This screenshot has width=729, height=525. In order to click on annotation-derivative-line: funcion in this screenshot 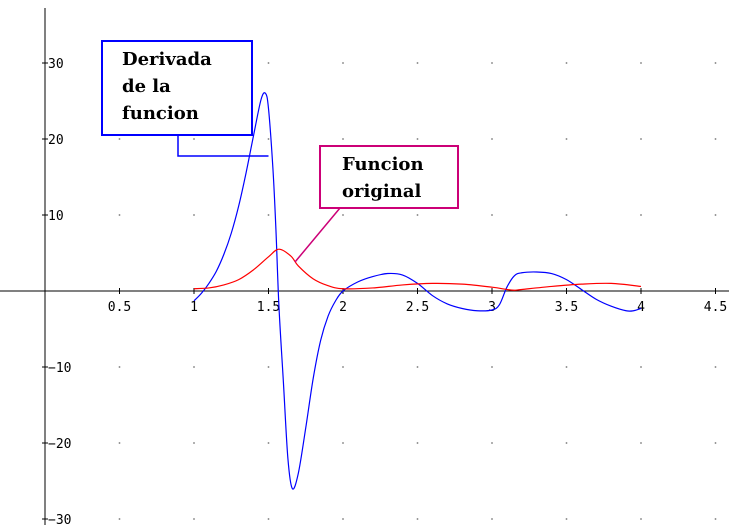, I will do `click(160, 113)`.